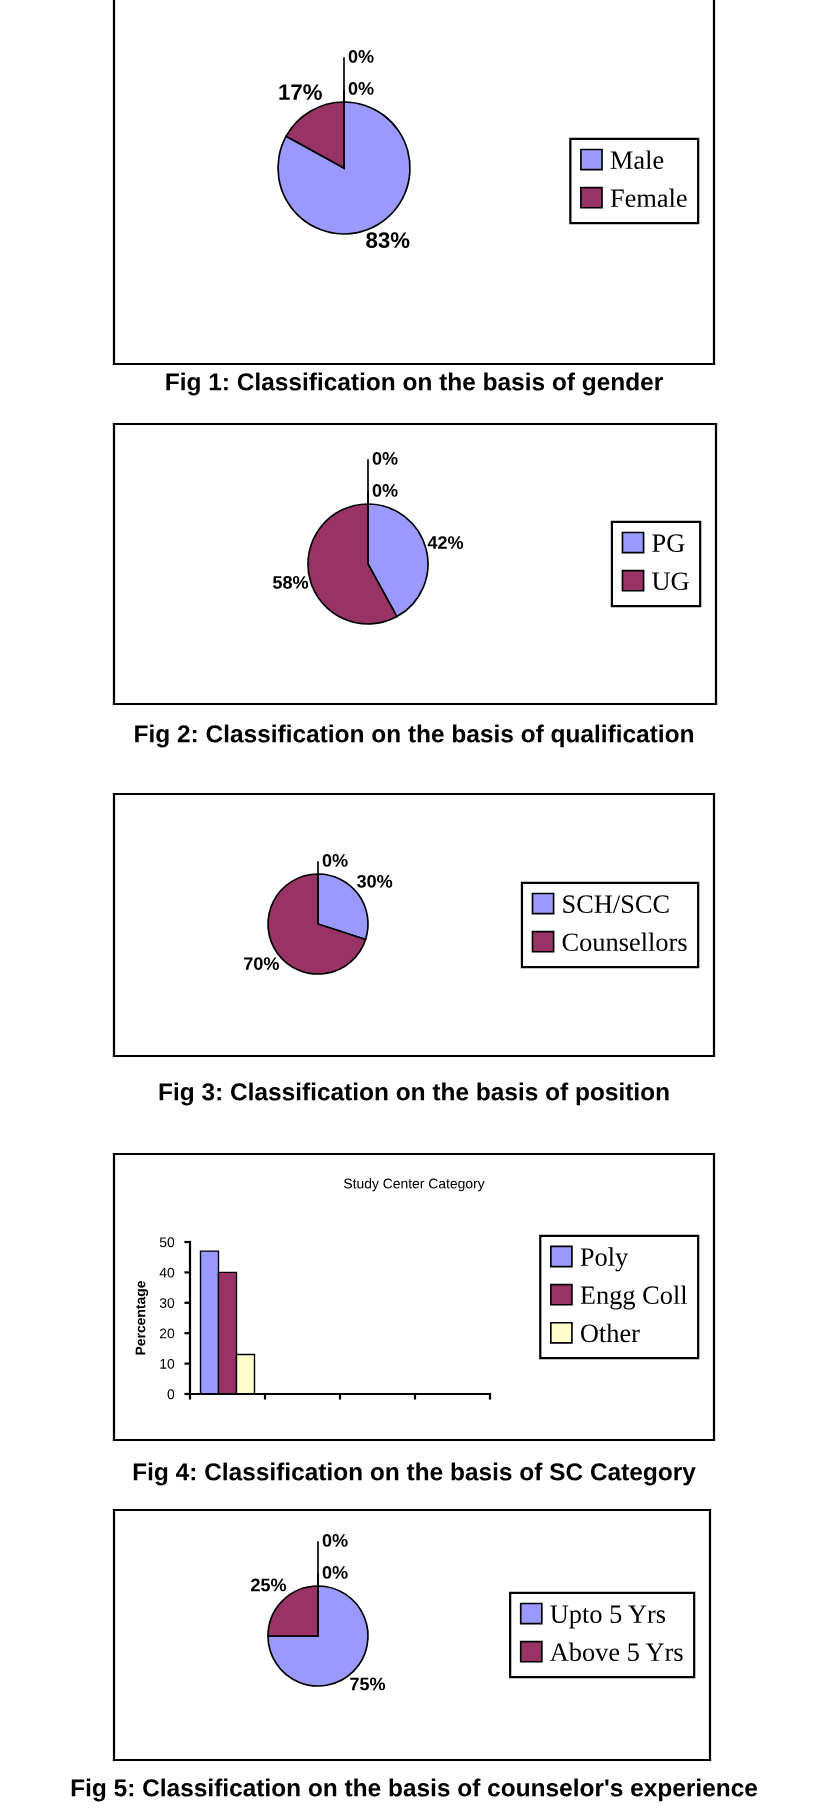  What do you see at coordinates (414, 736) in the screenshot?
I see `caption: Fig 2: Classification on the basis of qualification` at bounding box center [414, 736].